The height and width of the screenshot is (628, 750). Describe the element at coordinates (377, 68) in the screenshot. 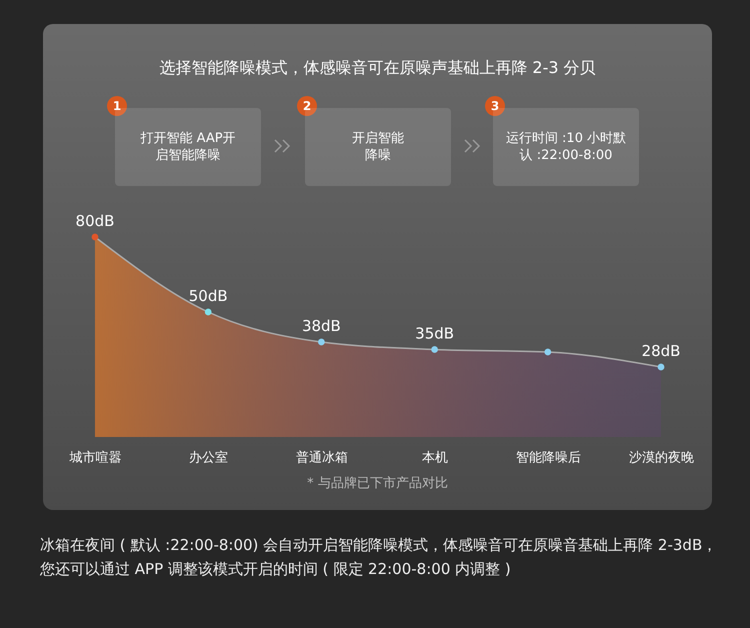

I see `chart-title: 选择智能降噪模式，体感噪音可在原噪声基础上再降 2-3 分贝` at that location.